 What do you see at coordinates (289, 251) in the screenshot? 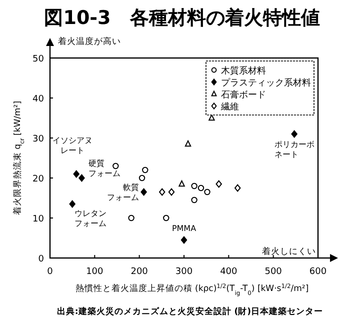
I see `annotation: 着火しにくい` at bounding box center [289, 251].